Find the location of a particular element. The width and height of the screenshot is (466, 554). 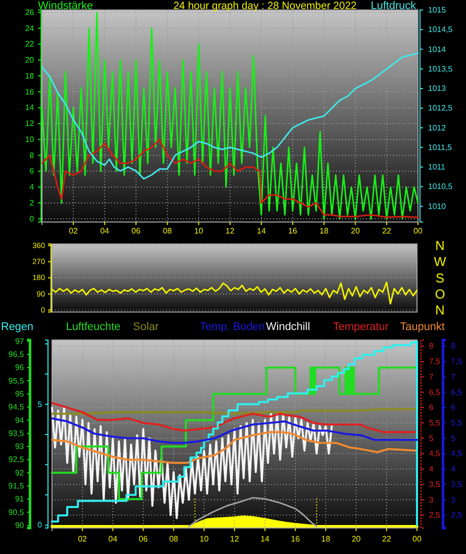

y2-tick-label: 1014,5 is located at coordinates (441, 29).